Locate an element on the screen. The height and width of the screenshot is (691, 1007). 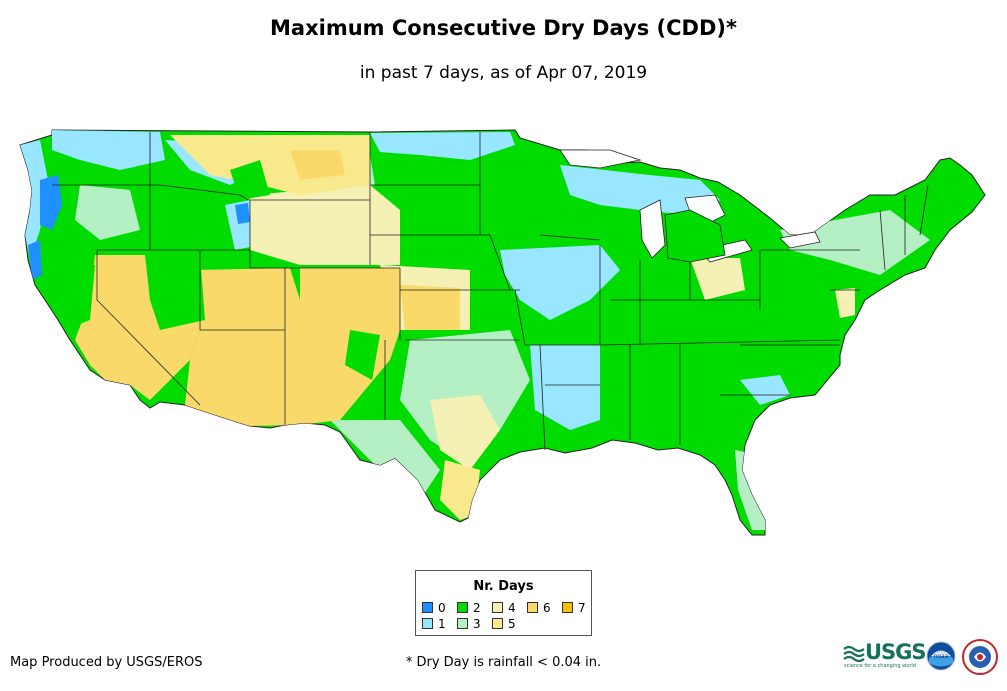
legend-label-5: 5 is located at coordinates (512, 624).